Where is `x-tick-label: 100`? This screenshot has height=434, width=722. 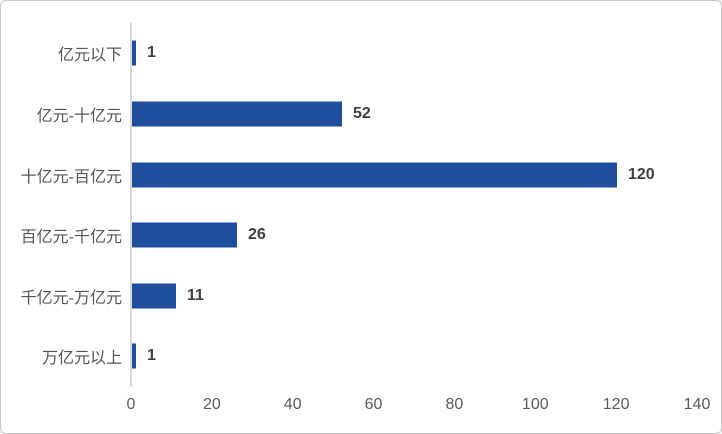 x-tick-label: 100 is located at coordinates (535, 404).